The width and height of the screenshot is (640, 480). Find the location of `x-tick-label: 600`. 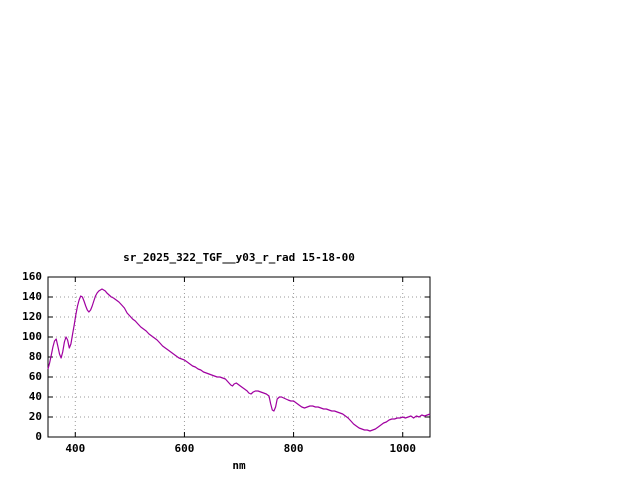

x-tick-label: 600 is located at coordinates (184, 448).